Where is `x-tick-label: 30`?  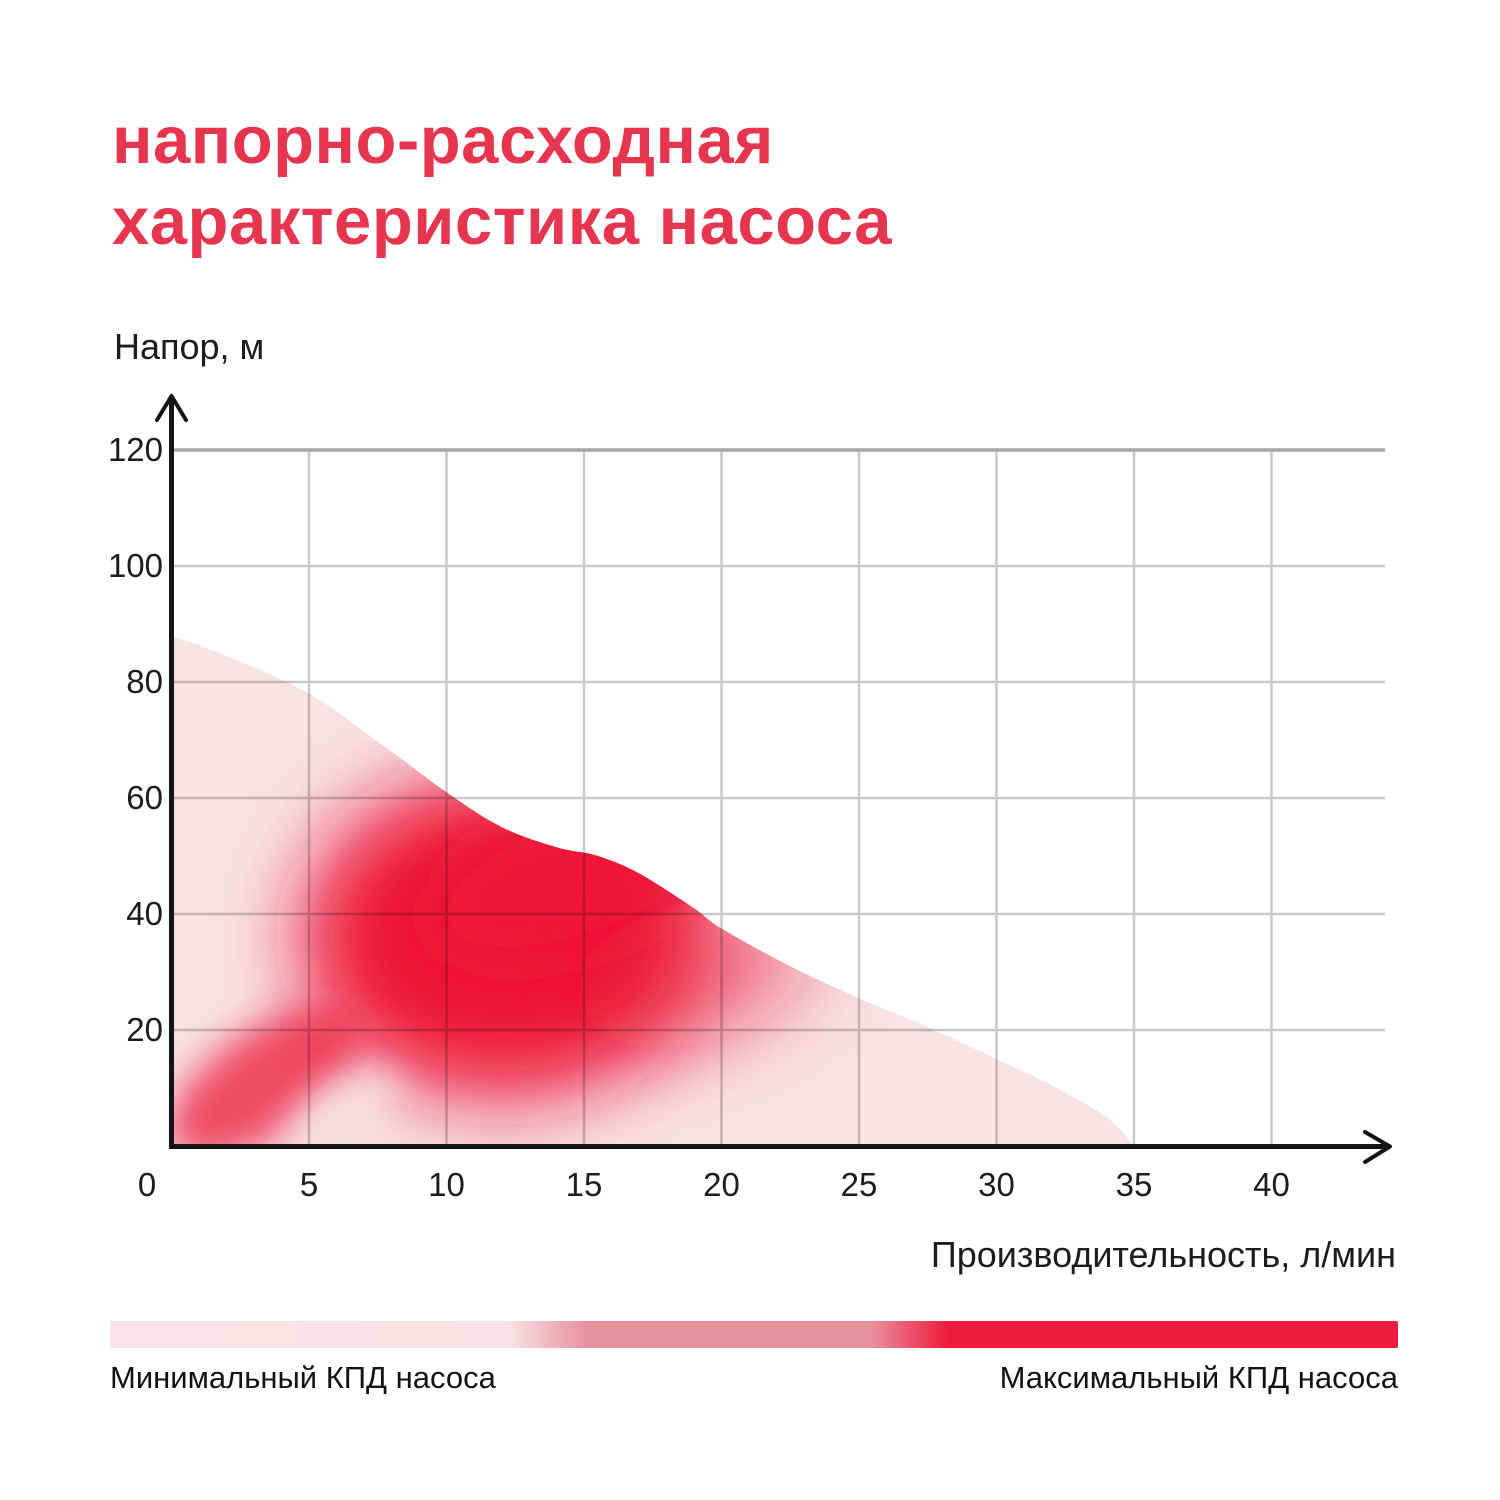 x-tick-label: 30 is located at coordinates (996, 1184).